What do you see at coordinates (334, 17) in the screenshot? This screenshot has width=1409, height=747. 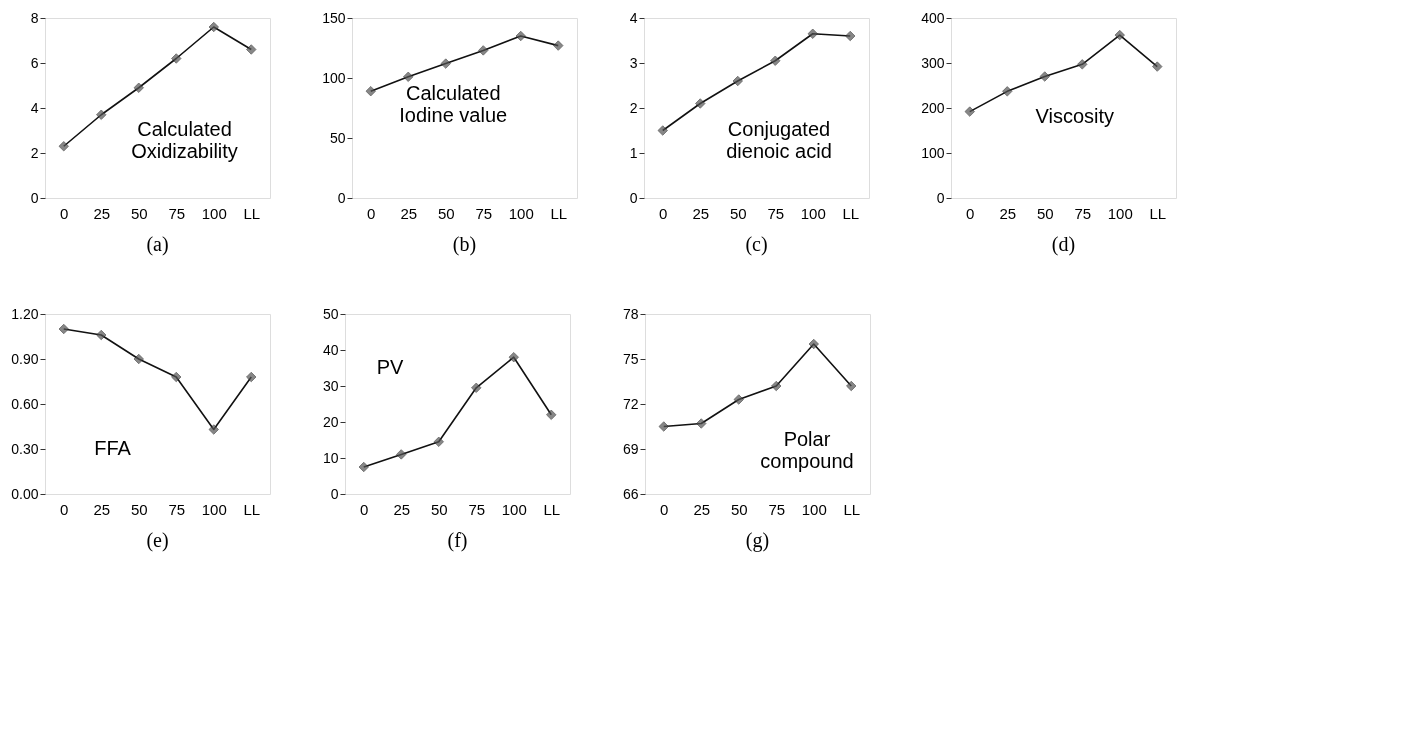 I see `y-tick-label: 150` at bounding box center [334, 17].